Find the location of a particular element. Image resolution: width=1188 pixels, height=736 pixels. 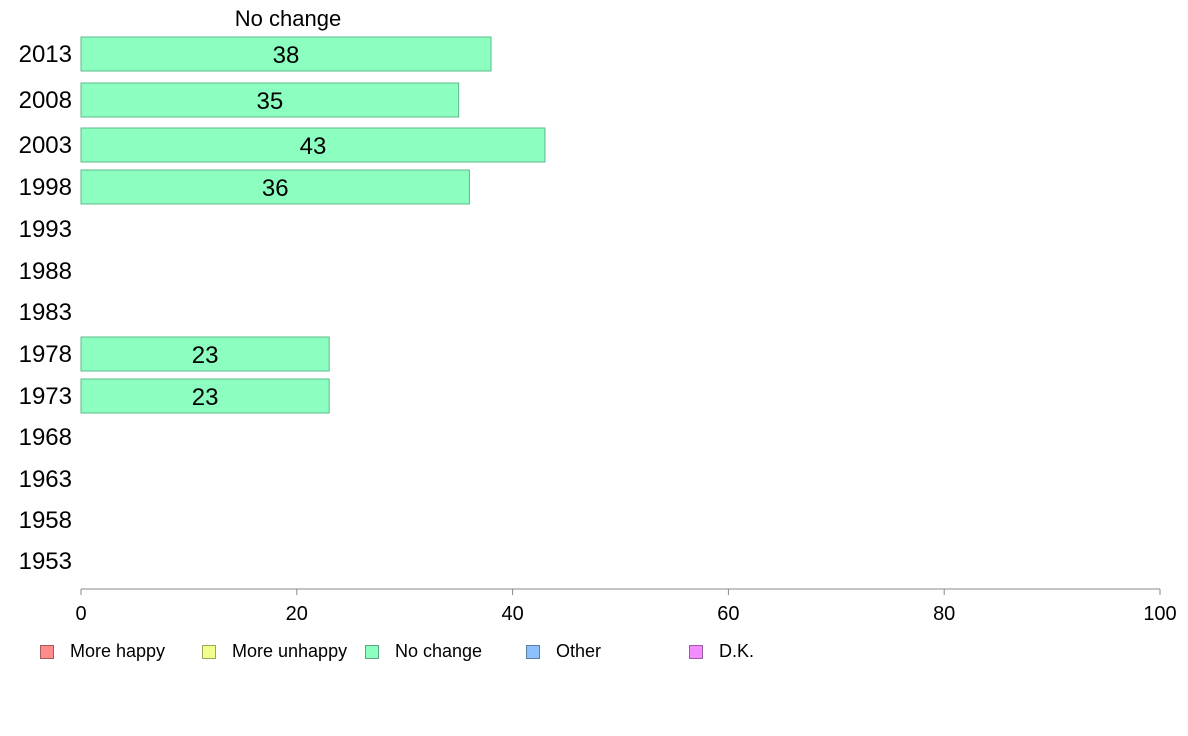

y-tick-label-2013: 2013 is located at coordinates (45, 54).